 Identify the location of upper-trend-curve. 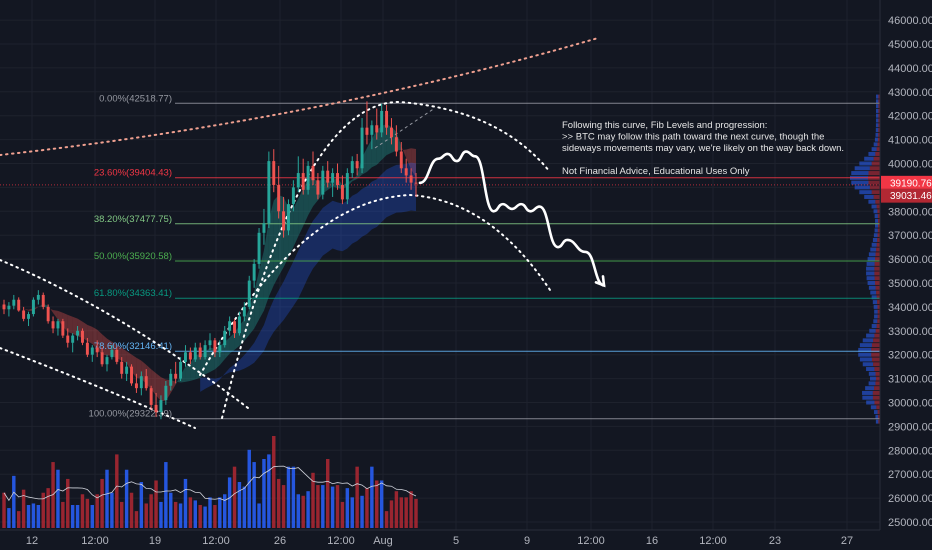
(299, 96).